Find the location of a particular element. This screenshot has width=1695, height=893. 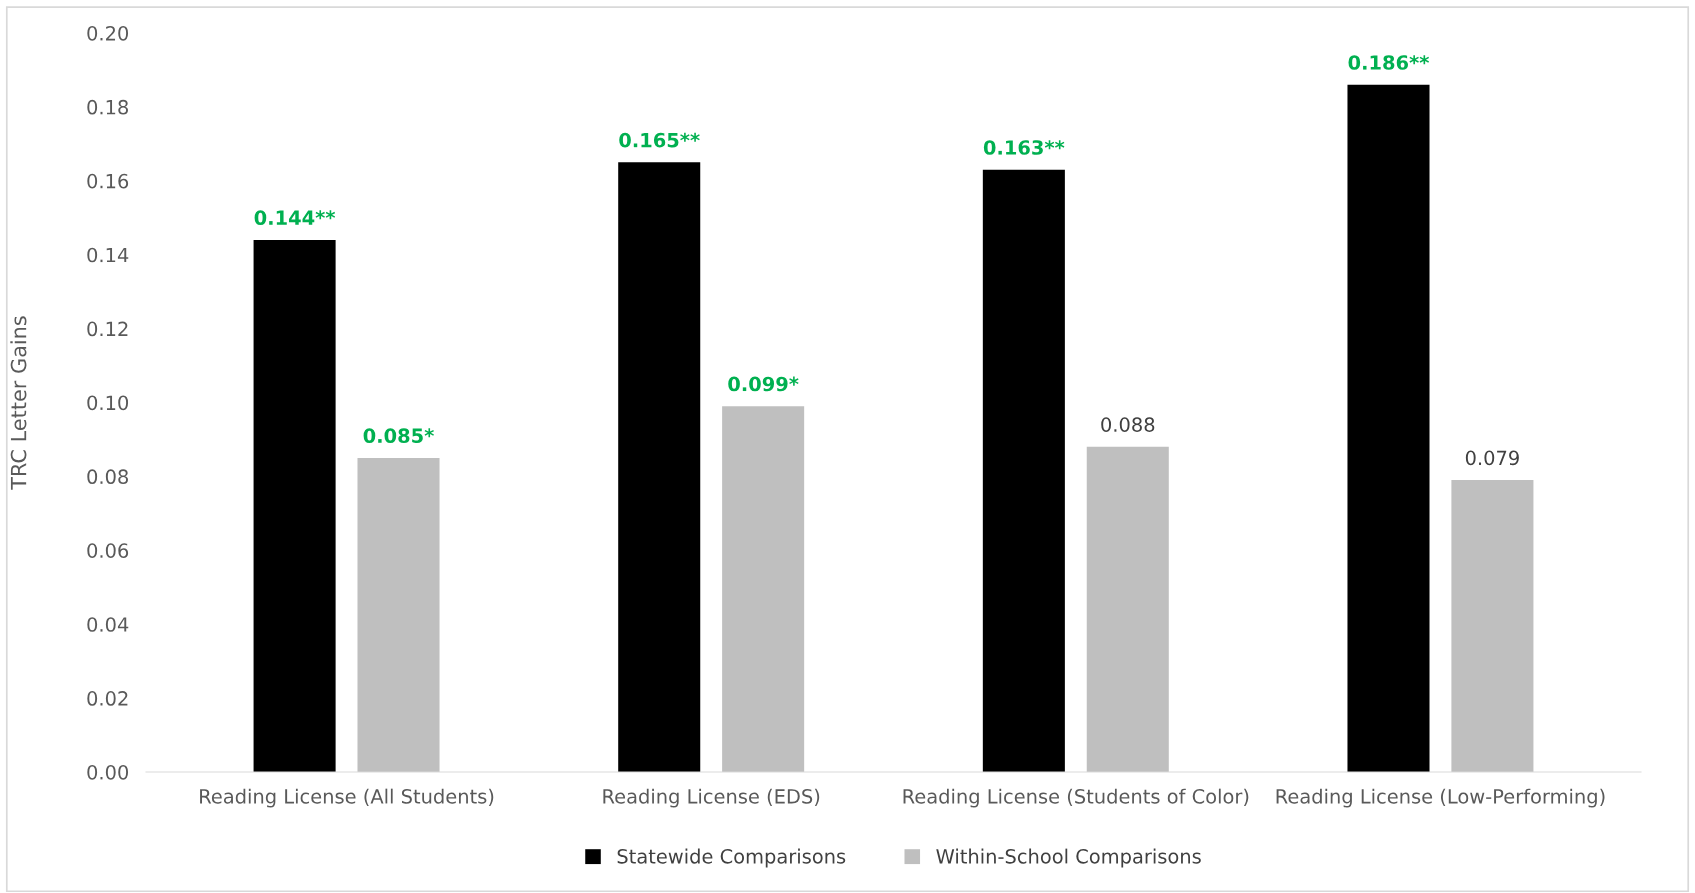

y-tick-label: 0.20 is located at coordinates (108, 33).